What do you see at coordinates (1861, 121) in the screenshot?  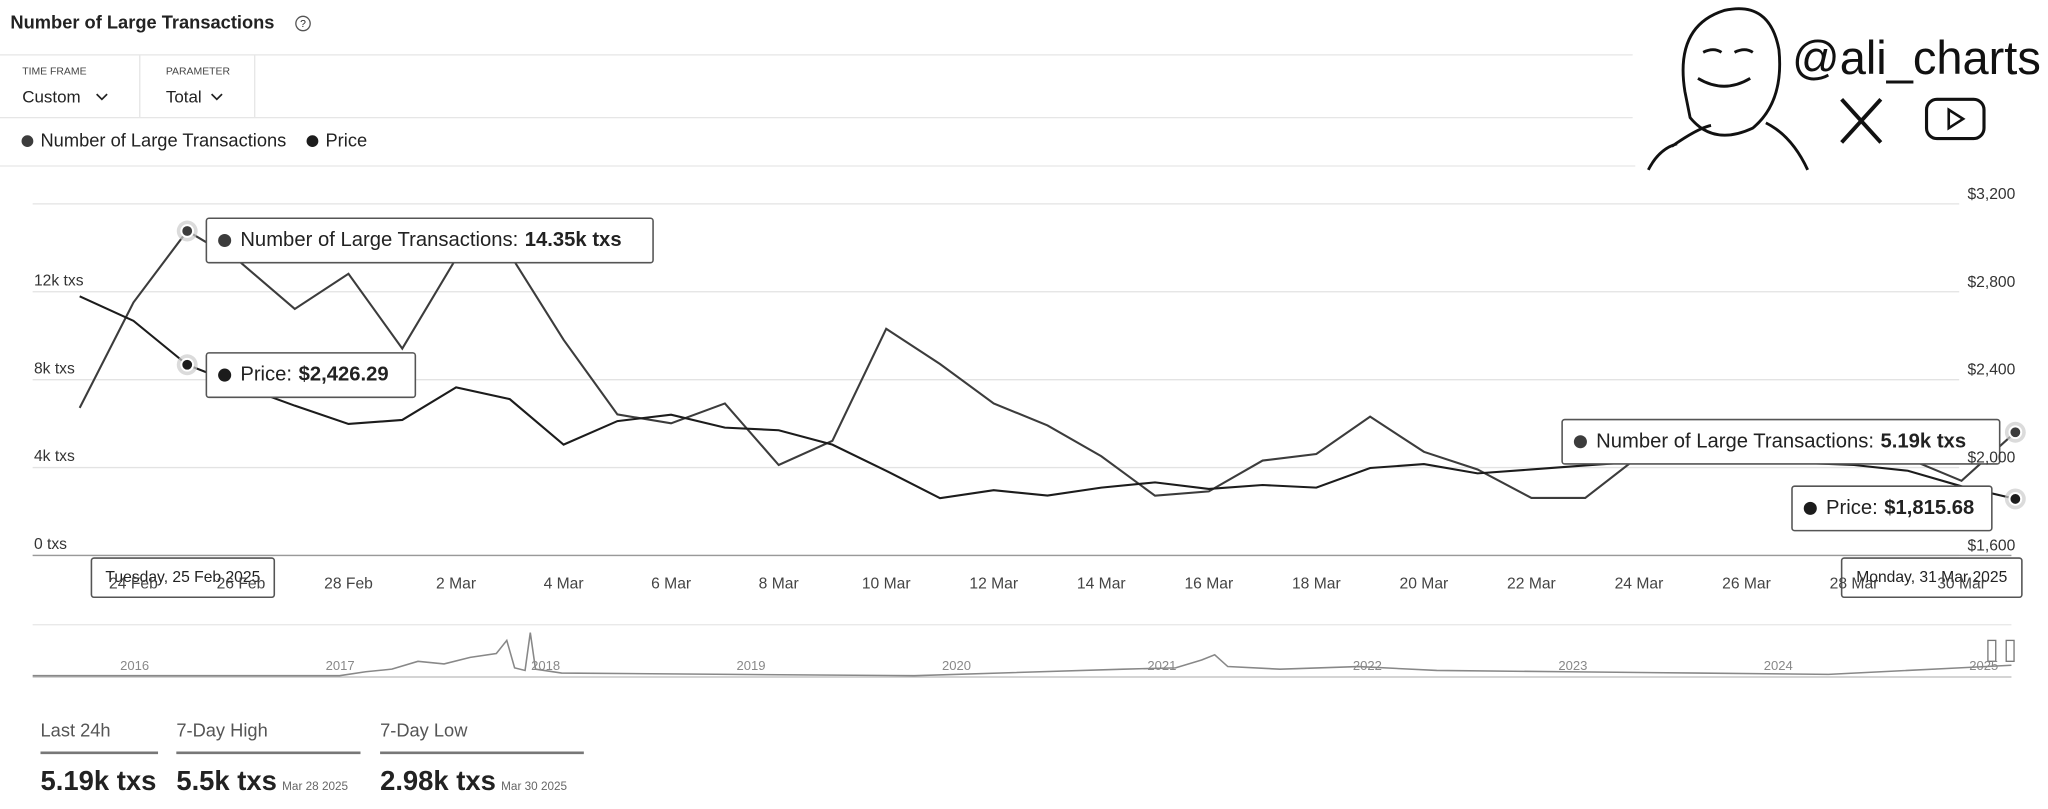 I see `x-logo` at bounding box center [1861, 121].